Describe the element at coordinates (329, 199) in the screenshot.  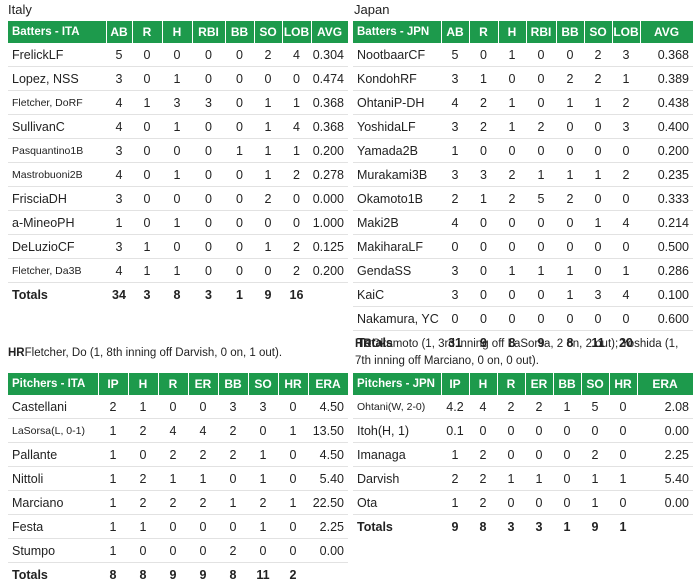
I see `stat-cell: 0.000` at that location.